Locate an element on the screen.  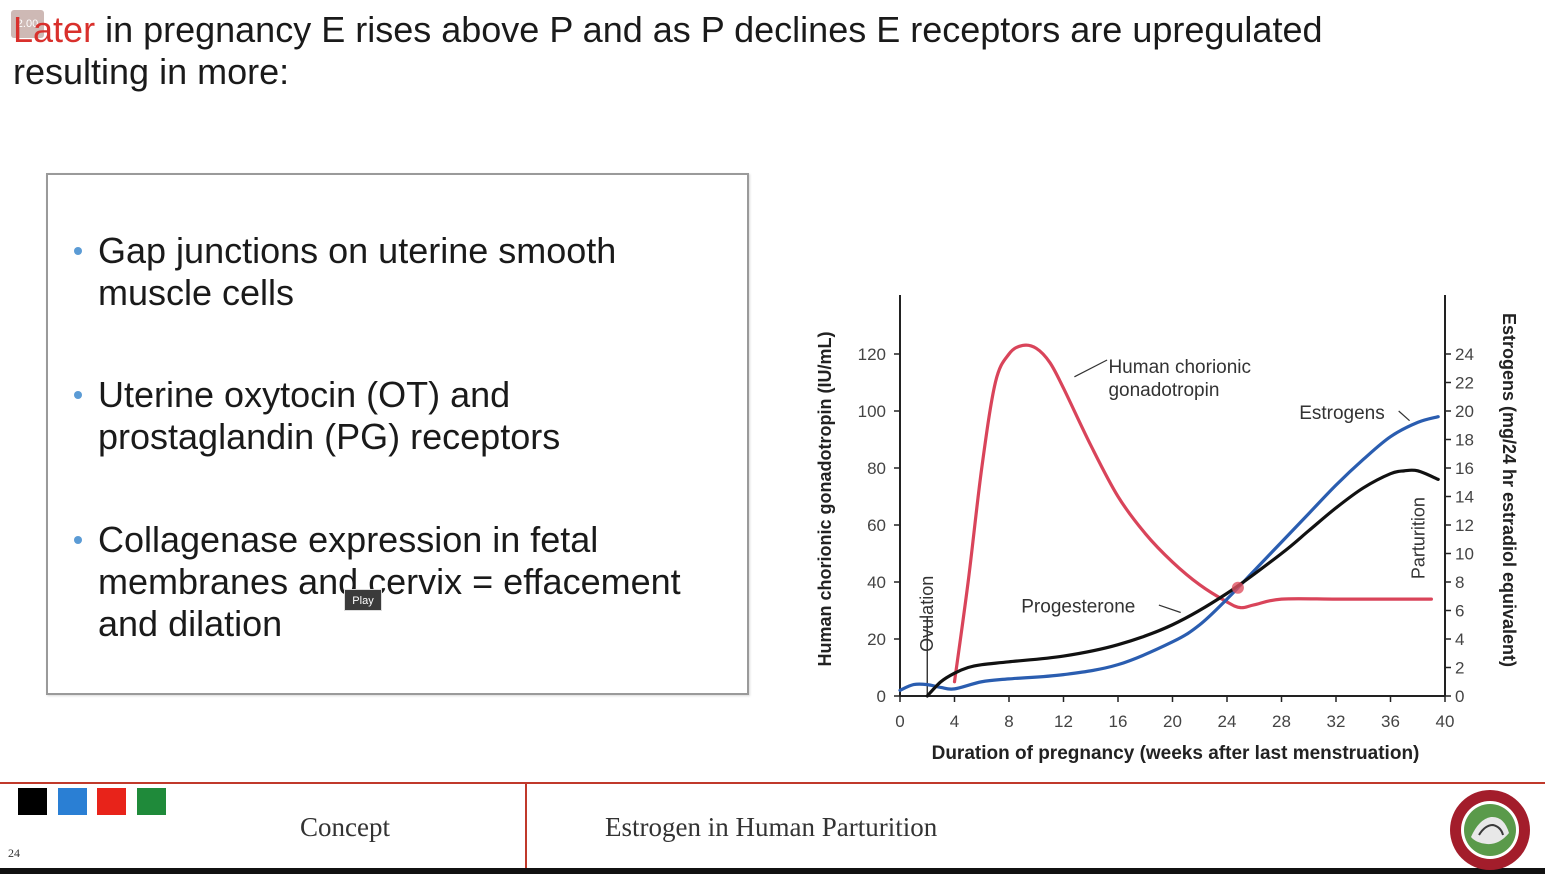
hcg-series-line is located at coordinates (1192, 513).